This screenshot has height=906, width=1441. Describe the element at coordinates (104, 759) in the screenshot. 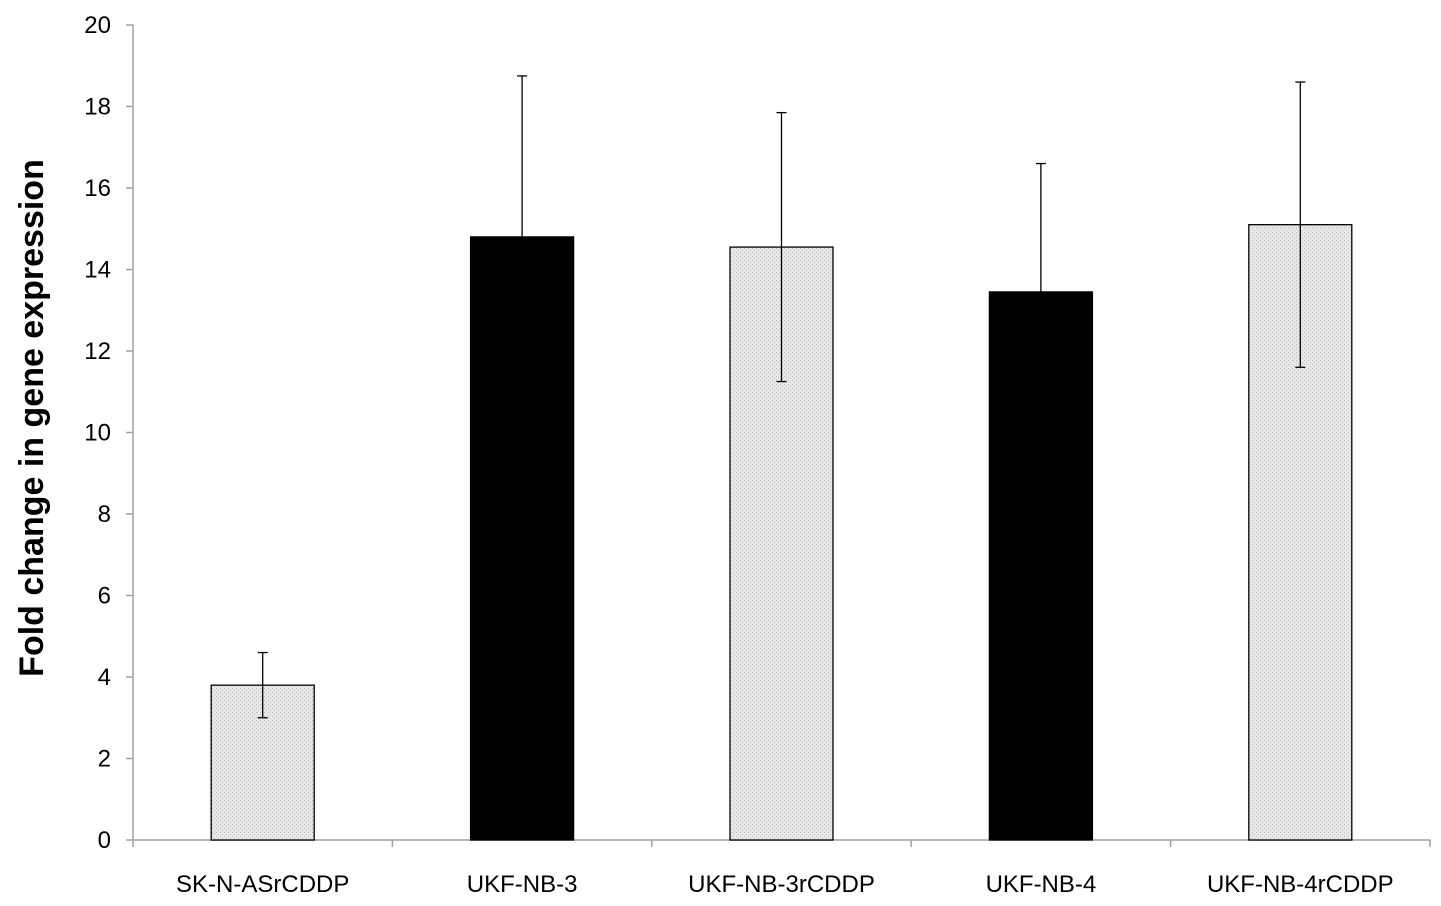

I see `y-tick-label: 2` at that location.